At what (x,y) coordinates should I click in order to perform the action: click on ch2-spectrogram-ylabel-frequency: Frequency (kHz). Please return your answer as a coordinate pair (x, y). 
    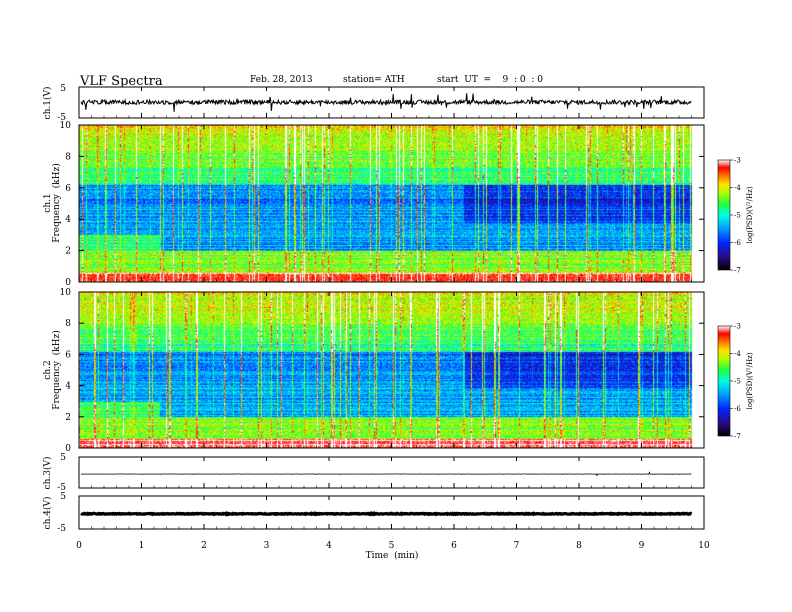
    Looking at the image, I should click on (56, 369).